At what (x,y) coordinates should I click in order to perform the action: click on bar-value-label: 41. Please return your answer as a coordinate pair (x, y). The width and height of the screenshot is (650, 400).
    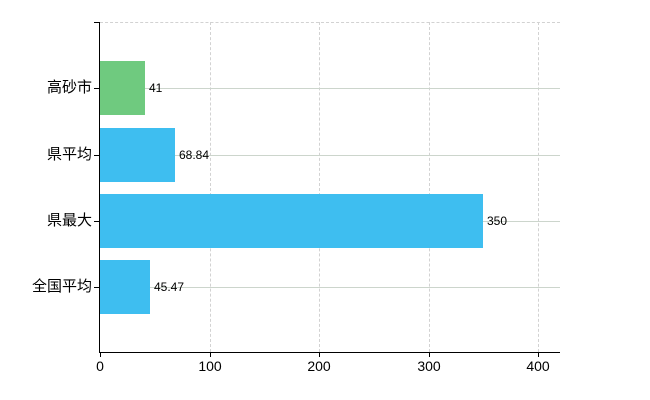
    Looking at the image, I should click on (156, 88).